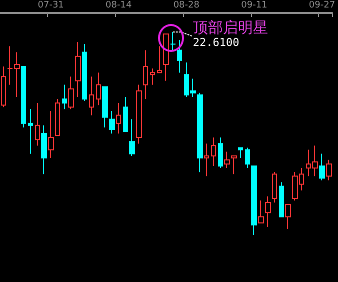  Describe the element at coordinates (216, 42) in the screenshot. I see `annotation: 22.6100` at that location.